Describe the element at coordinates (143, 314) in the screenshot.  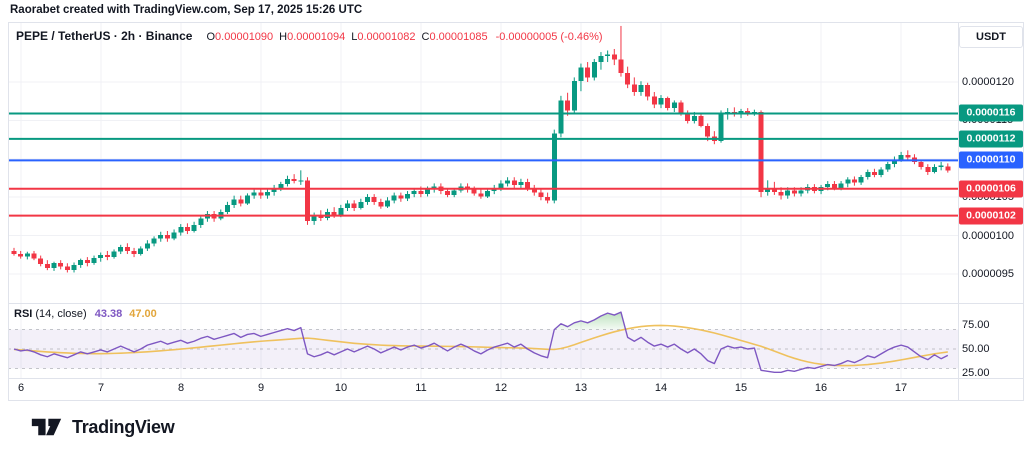
I see `rsi-ma-value: 47.00` at that location.